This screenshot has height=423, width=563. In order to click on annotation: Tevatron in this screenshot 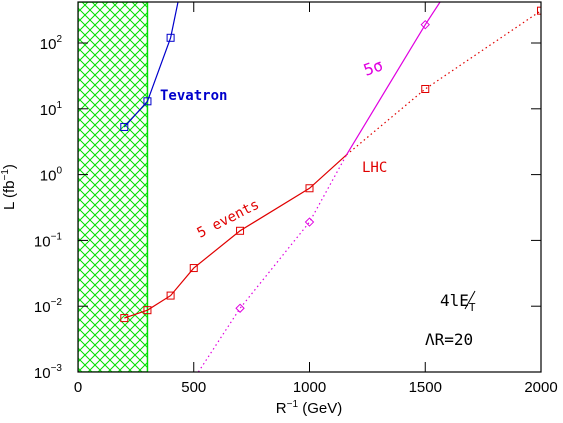, I will do `click(193, 96)`.